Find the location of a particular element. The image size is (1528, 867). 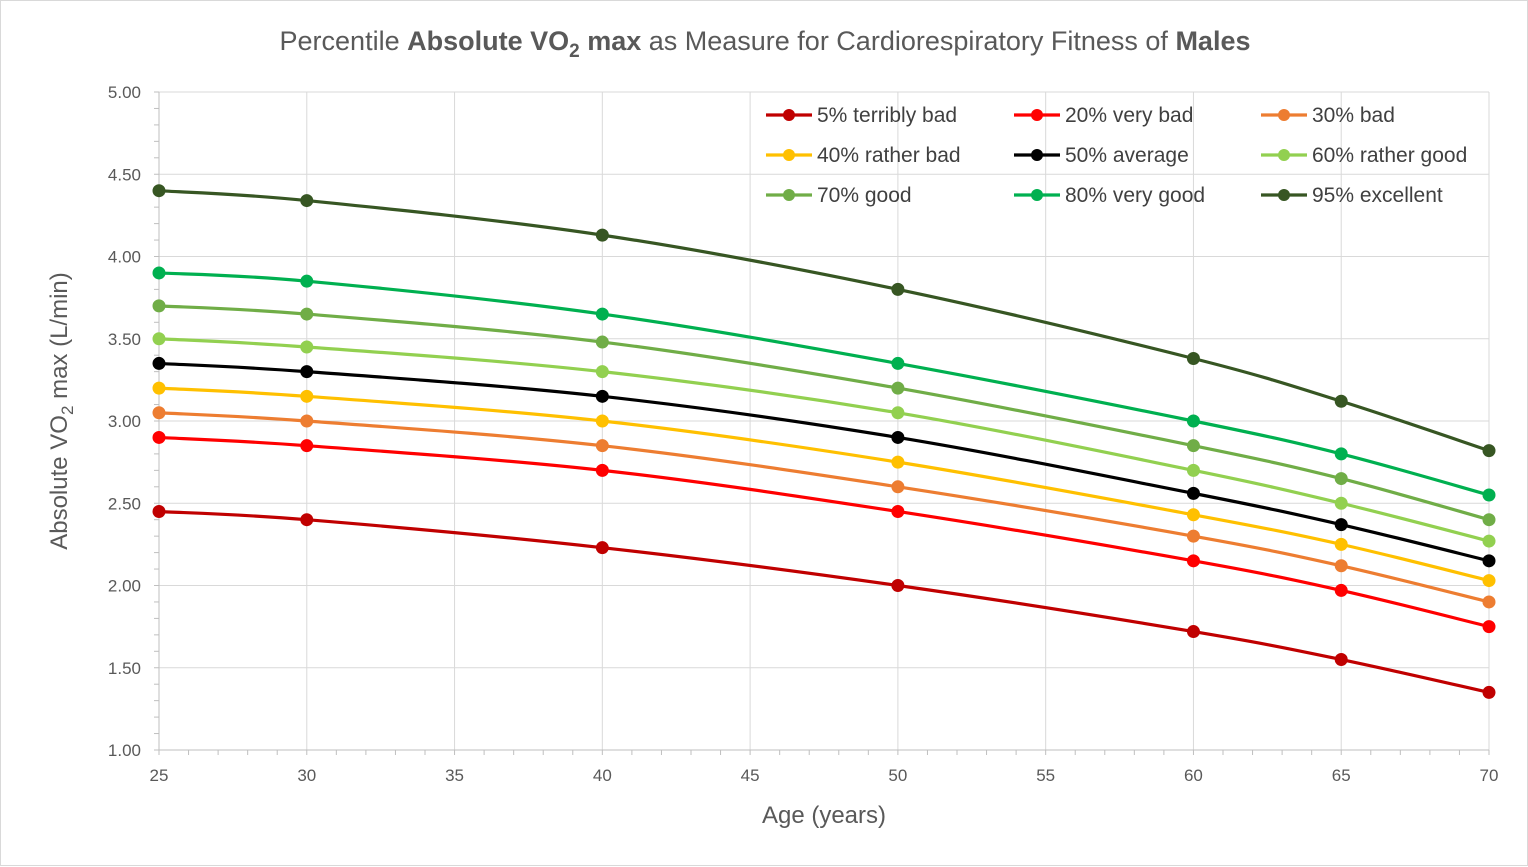

legend-label: 40% rather bad is located at coordinates (889, 155).